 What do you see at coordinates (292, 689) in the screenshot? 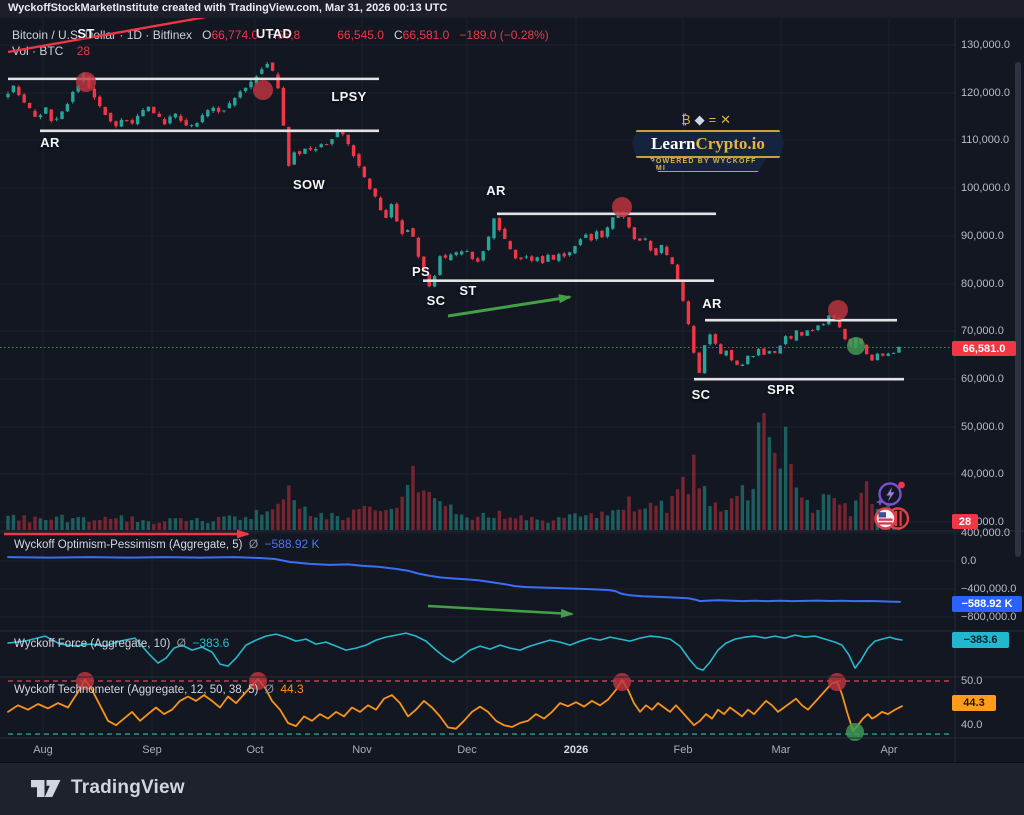
I see `tech-indicator-value: 44.3` at bounding box center [292, 689].